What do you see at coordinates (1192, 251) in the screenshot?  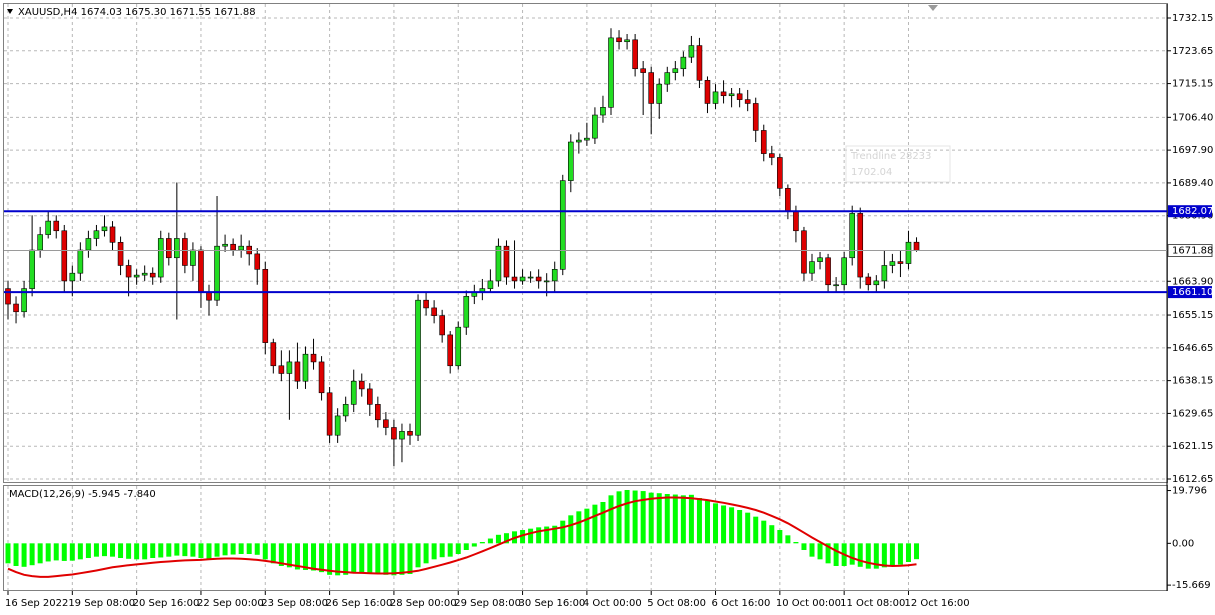 I see `bid-label: 1671.88` at bounding box center [1192, 251].